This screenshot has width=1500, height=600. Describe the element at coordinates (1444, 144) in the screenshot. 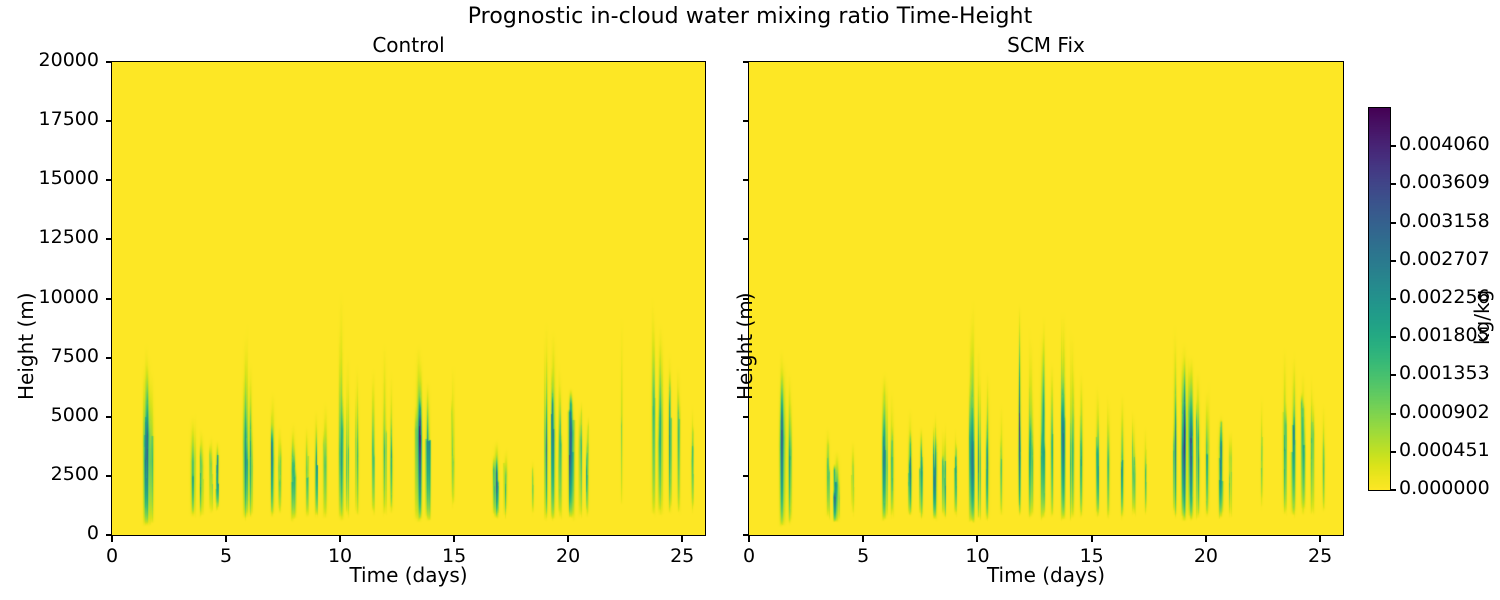

I see `colorbar-tick-label-9: 0.004060` at that location.